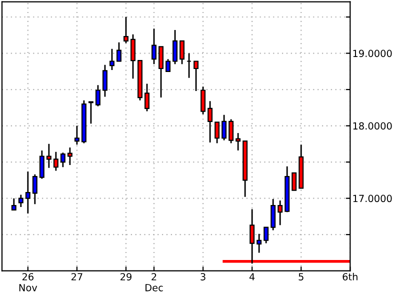  I want to click on x-tick-label: 5, so click(301, 276).